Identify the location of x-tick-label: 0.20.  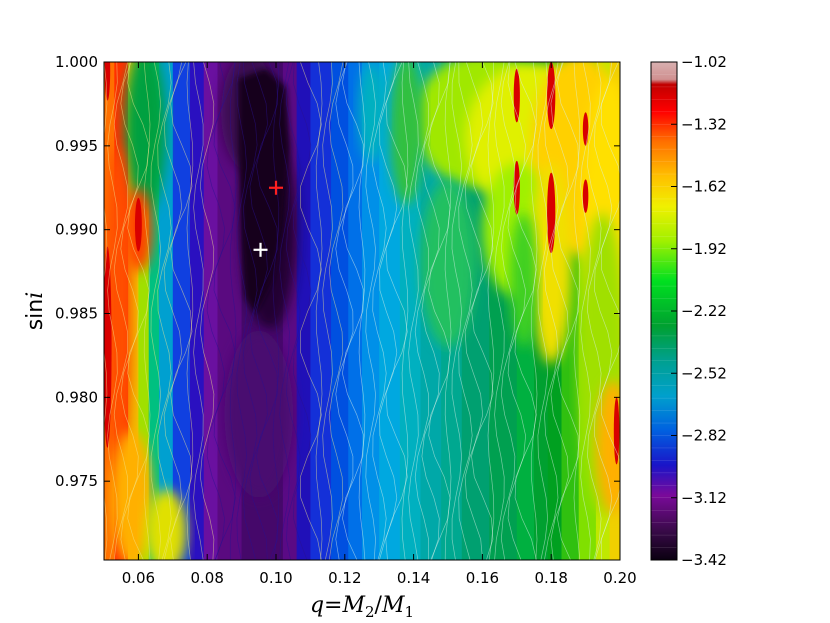
(619, 578).